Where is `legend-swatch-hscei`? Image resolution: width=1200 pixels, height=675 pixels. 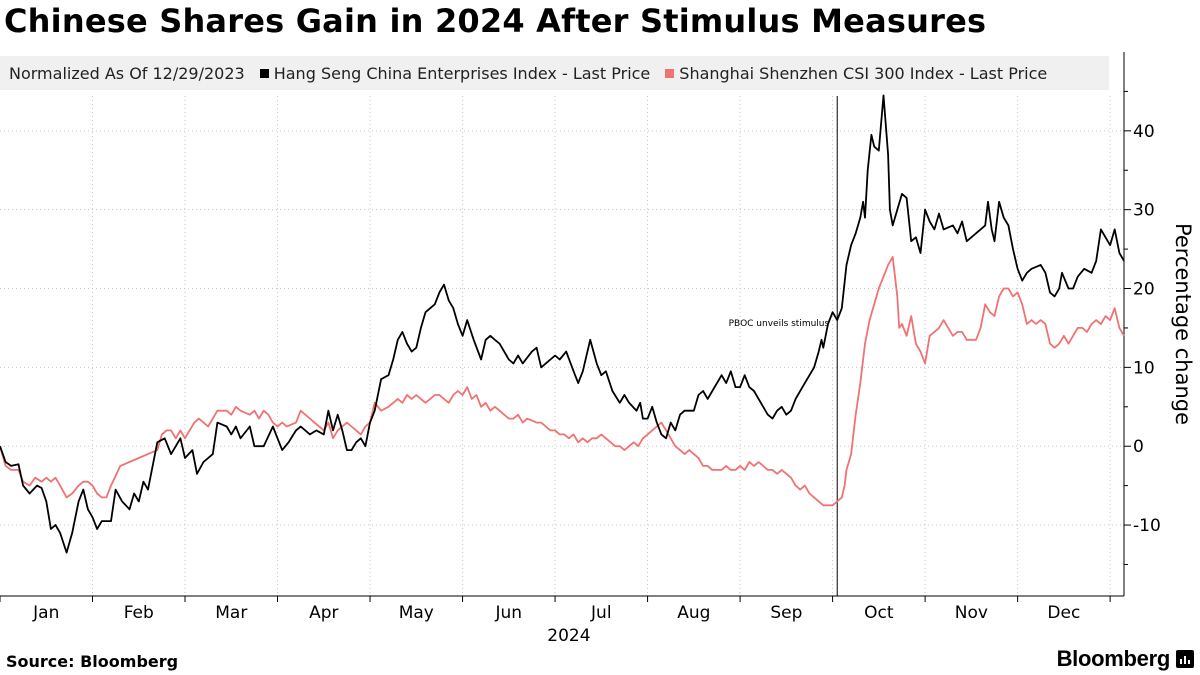
legend-swatch-hscei is located at coordinates (264, 73).